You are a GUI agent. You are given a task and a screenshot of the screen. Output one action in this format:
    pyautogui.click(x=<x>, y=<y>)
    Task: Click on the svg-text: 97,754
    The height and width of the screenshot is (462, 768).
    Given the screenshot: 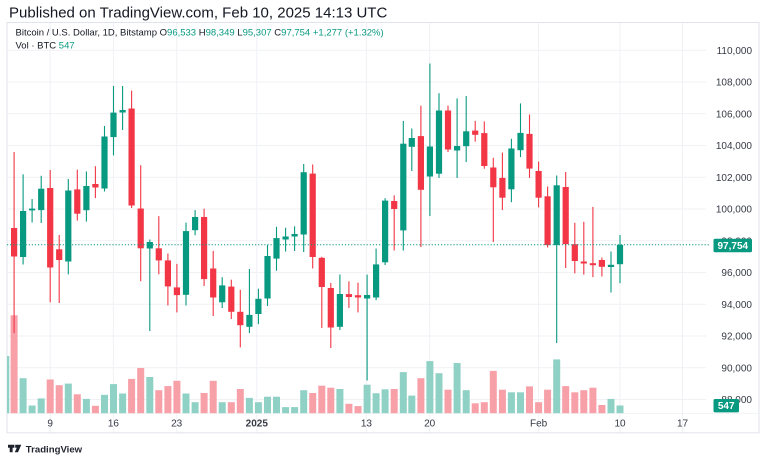 What is the action you would take?
    pyautogui.click(x=733, y=246)
    